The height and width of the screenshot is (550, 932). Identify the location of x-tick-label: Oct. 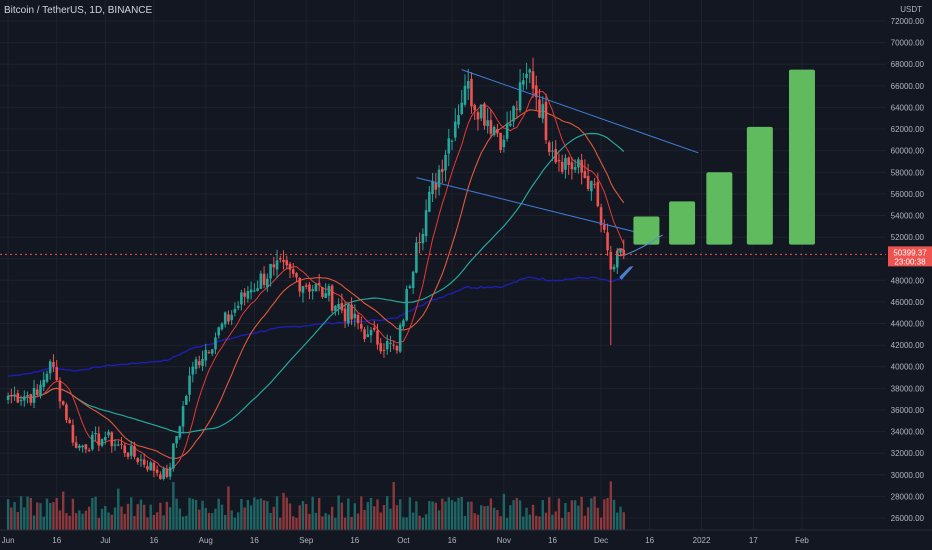
(403, 540).